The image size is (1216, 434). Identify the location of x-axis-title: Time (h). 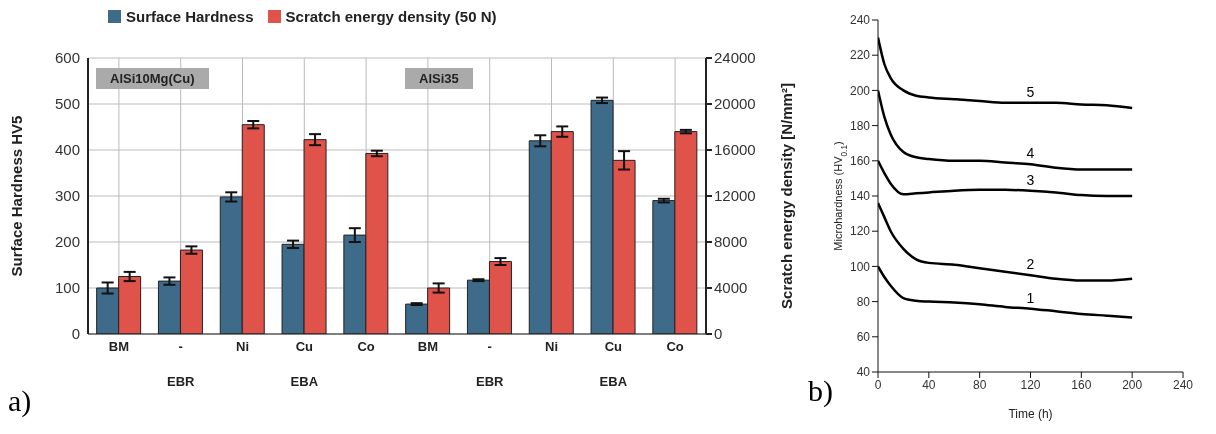
(1030, 414).